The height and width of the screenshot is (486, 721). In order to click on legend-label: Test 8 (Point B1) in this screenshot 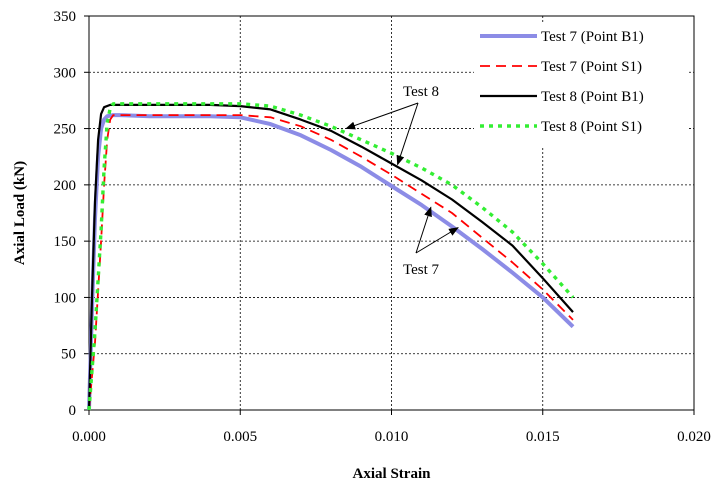, I will do `click(592, 97)`.